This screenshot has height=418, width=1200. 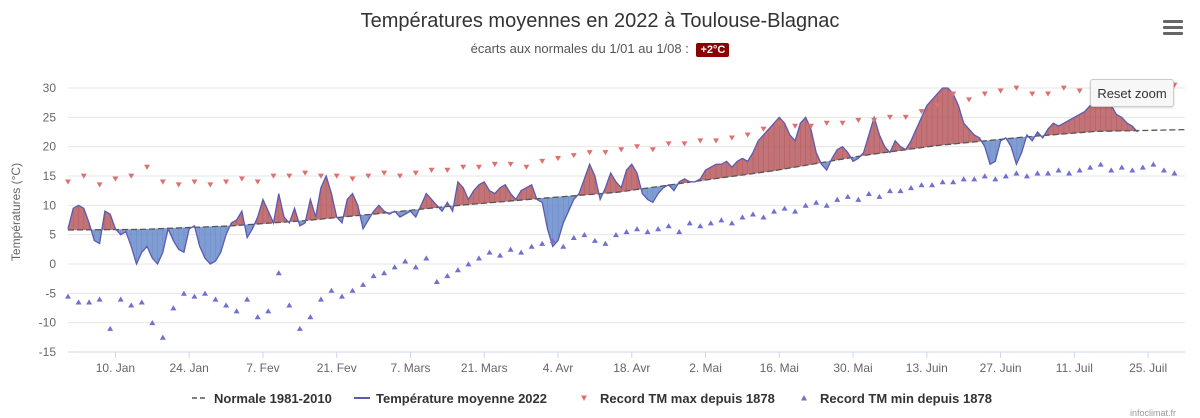 What do you see at coordinates (804, 398) in the screenshot?
I see `legend-symbol` at bounding box center [804, 398].